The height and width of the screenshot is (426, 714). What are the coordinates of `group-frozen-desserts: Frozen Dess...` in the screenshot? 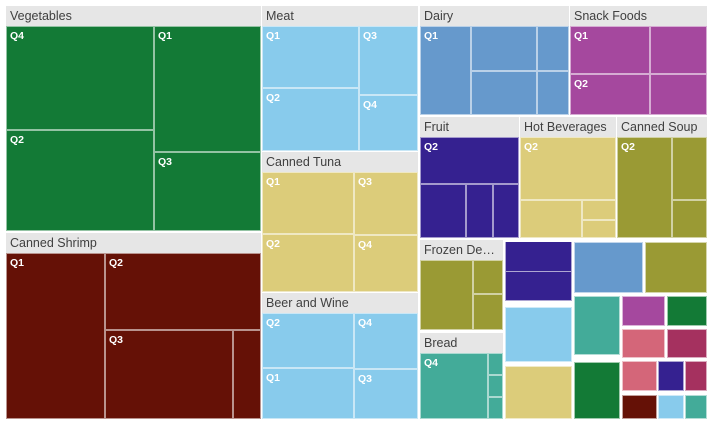 It's located at (461, 285).